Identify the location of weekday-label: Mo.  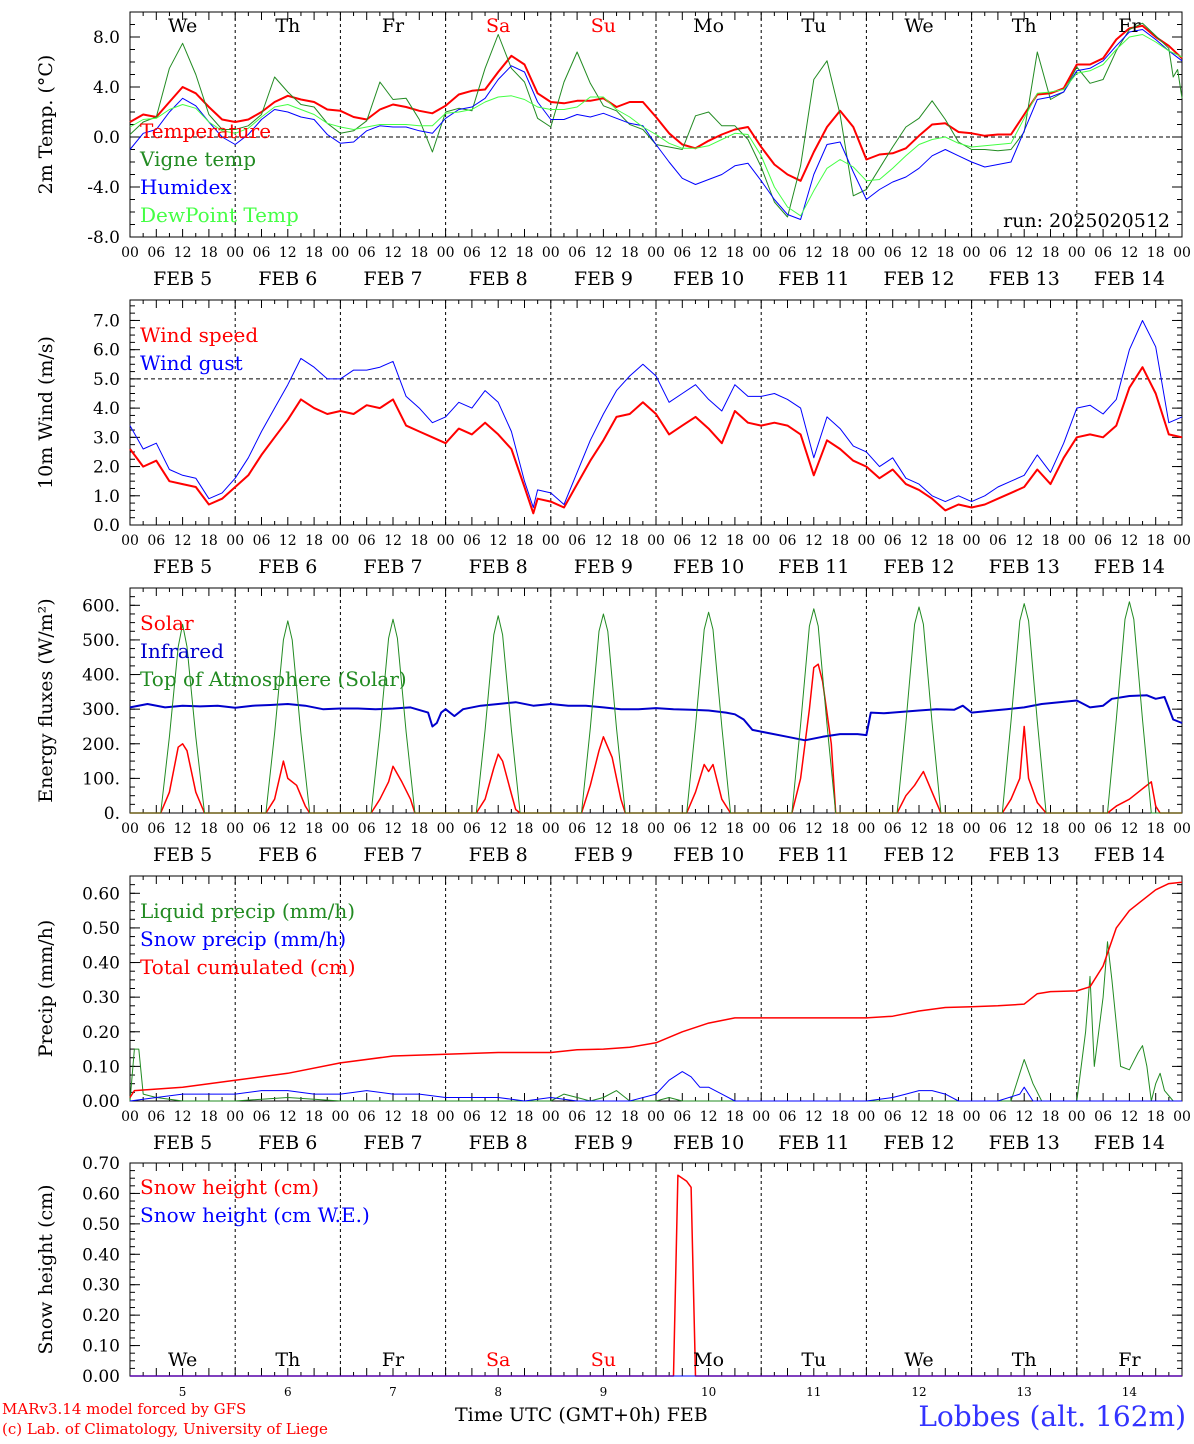
(708, 26).